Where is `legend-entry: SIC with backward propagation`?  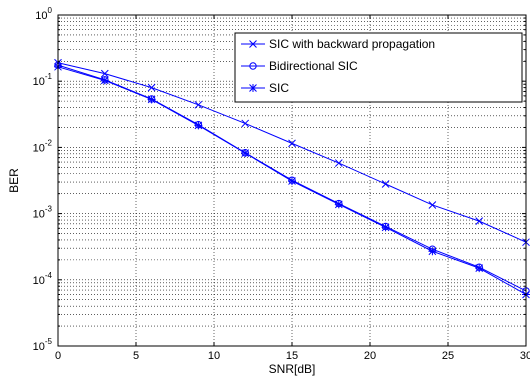
legend-entry: SIC with backward propagation is located at coordinates (338, 44).